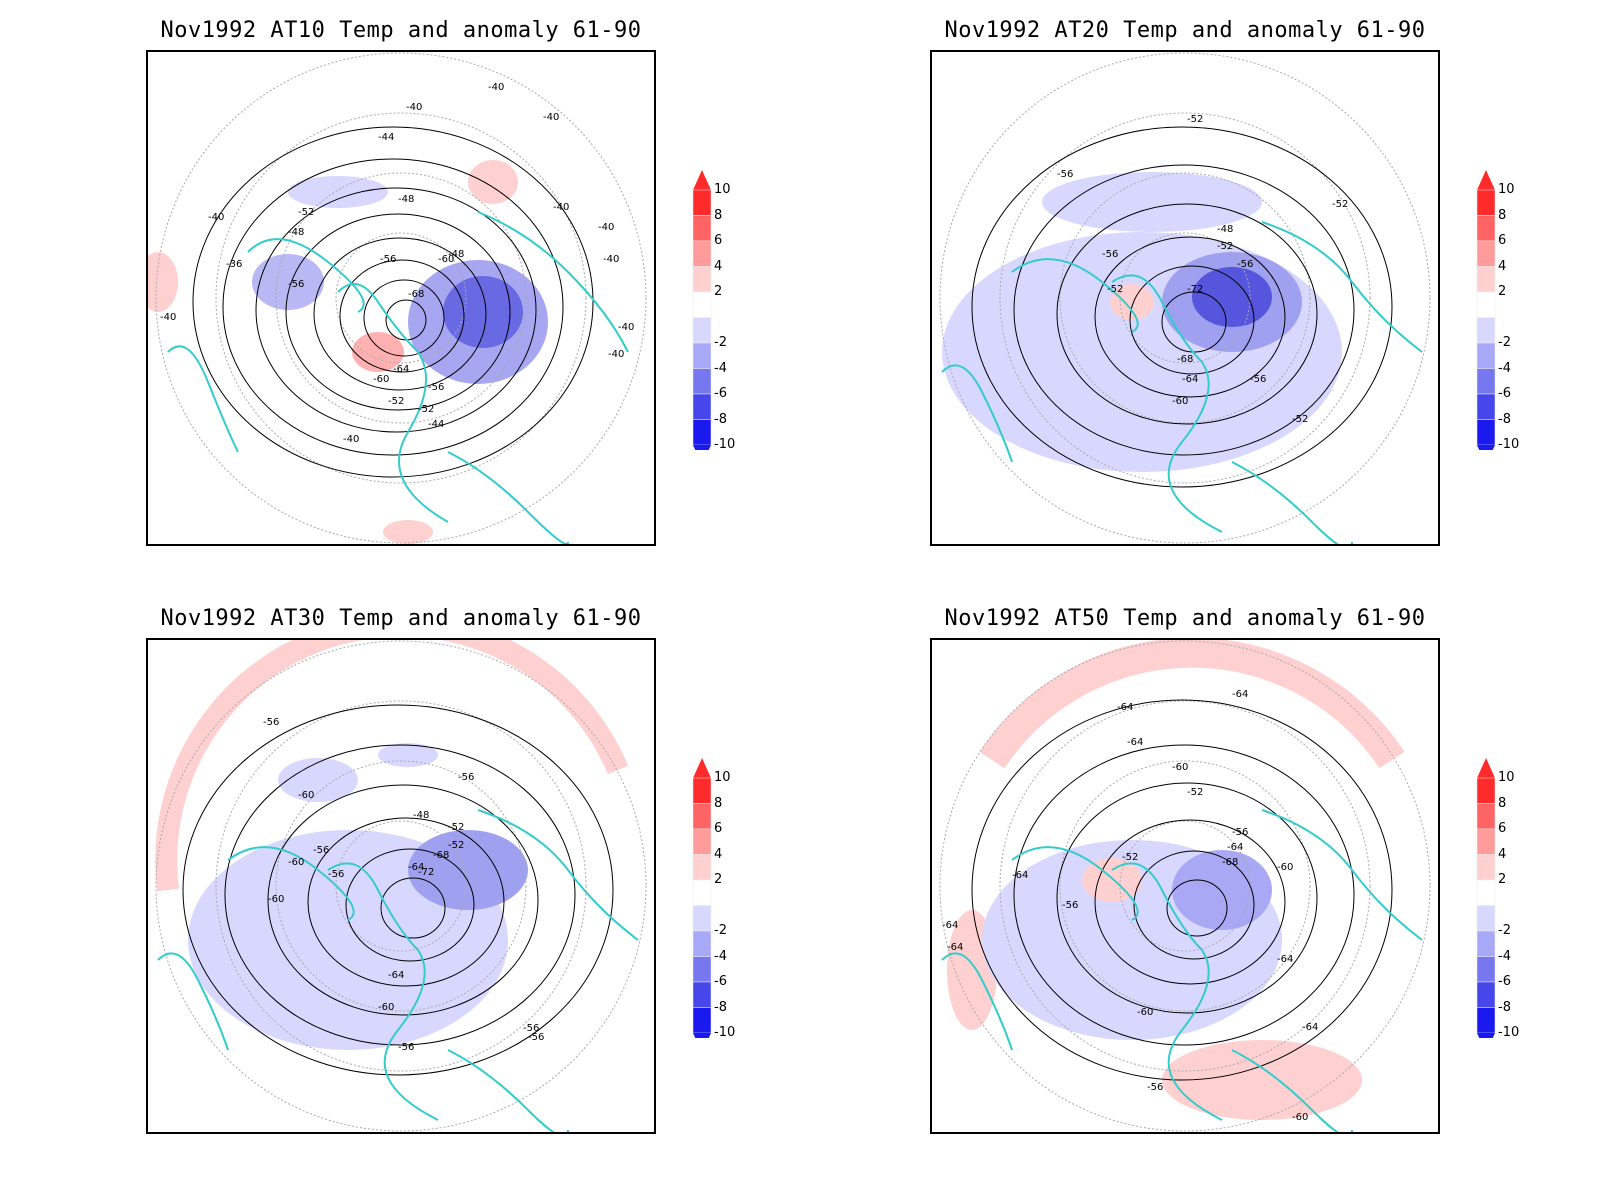  What do you see at coordinates (401, 30) in the screenshot?
I see `panel-title: Nov1992 AT10 Temp and anomaly 61-90` at bounding box center [401, 30].